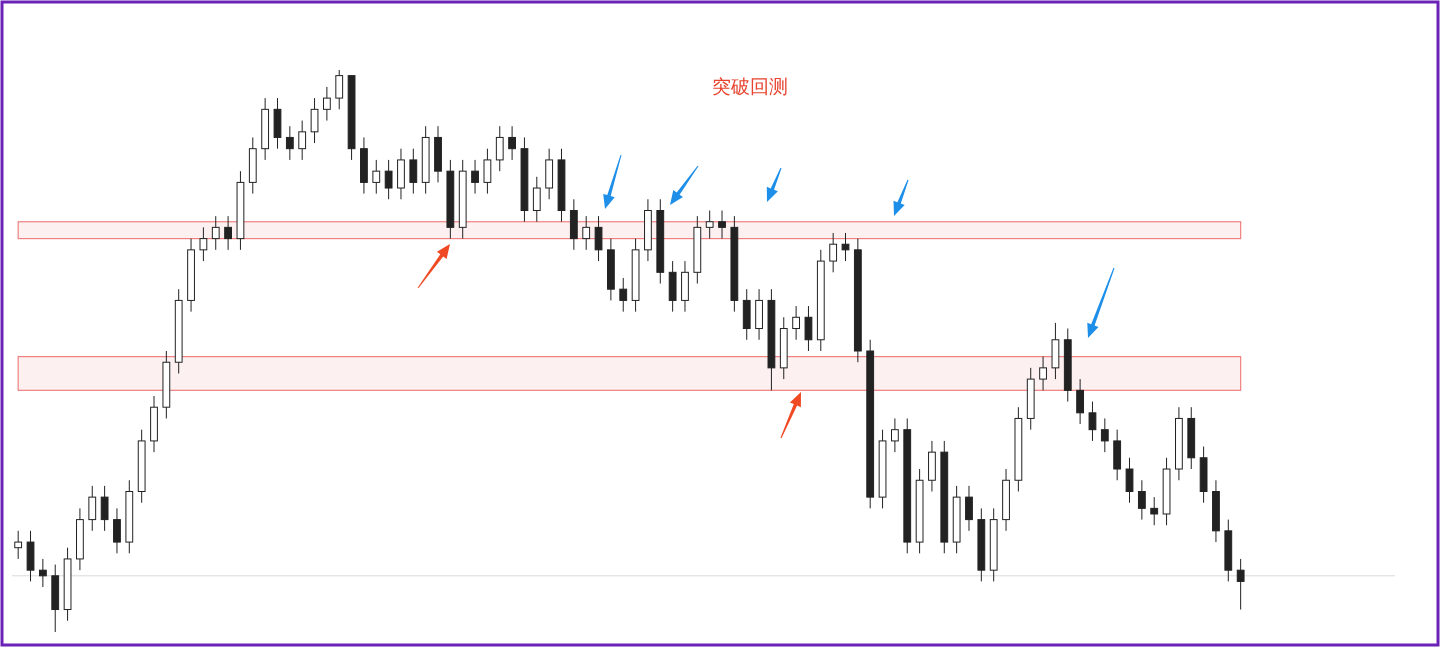 The image size is (1440, 647). Describe the element at coordinates (750, 86) in the screenshot. I see `chart-title: 突破回测` at that location.